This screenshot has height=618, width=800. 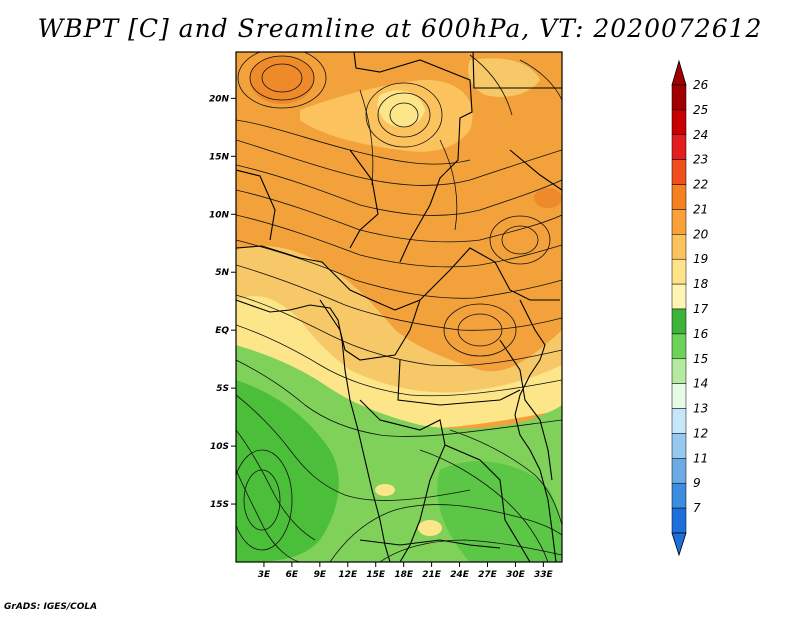 What do you see at coordinates (219, 99) in the screenshot?
I see `lat-tick-label: 20N` at bounding box center [219, 99].